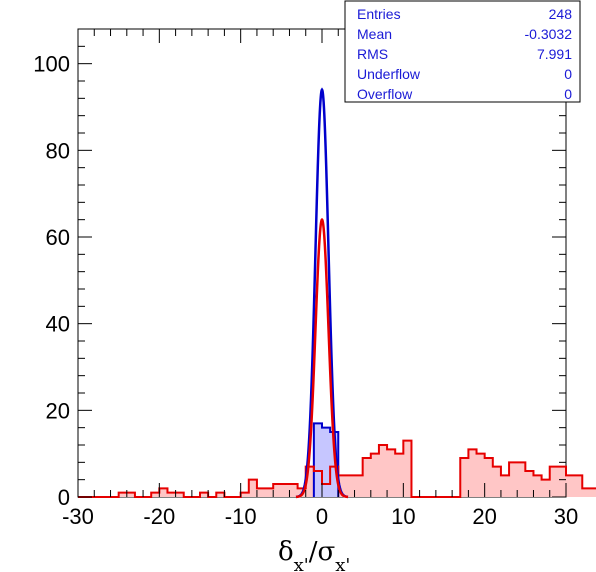  Describe the element at coordinates (58, 324) in the screenshot. I see `y-tick-label: 40` at that location.